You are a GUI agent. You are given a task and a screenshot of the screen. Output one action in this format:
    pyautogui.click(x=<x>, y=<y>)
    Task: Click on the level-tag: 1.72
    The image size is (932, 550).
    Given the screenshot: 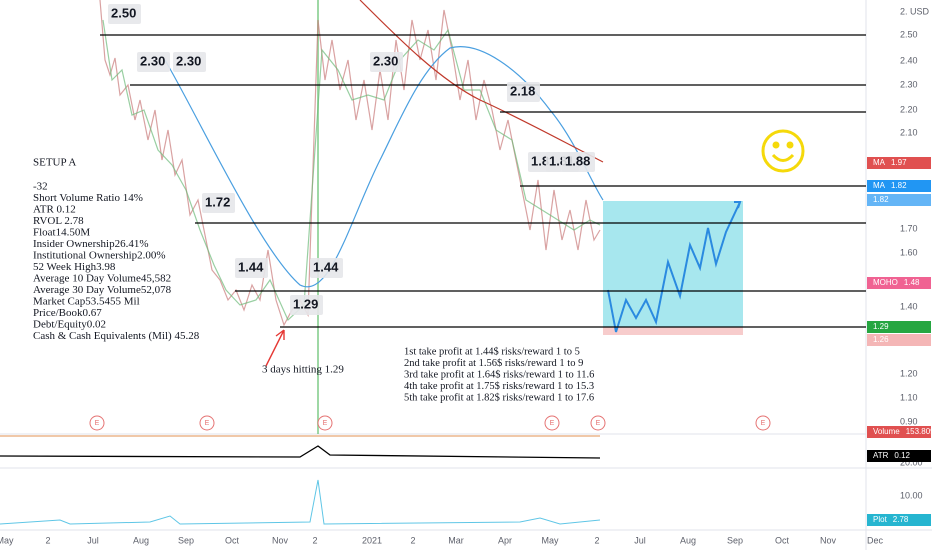 What is the action you would take?
    pyautogui.click(x=217, y=201)
    